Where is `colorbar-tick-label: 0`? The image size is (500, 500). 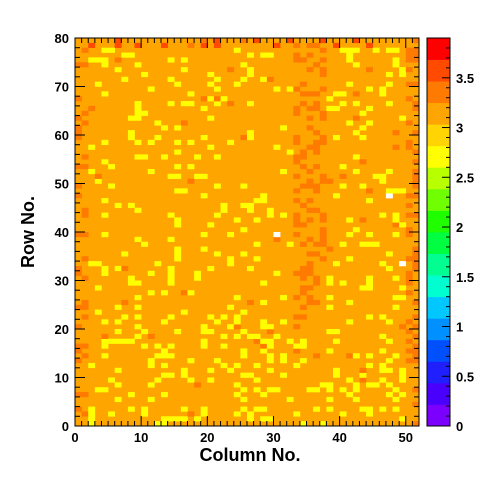 colorbar-tick-label: 0 is located at coordinates (459, 426).